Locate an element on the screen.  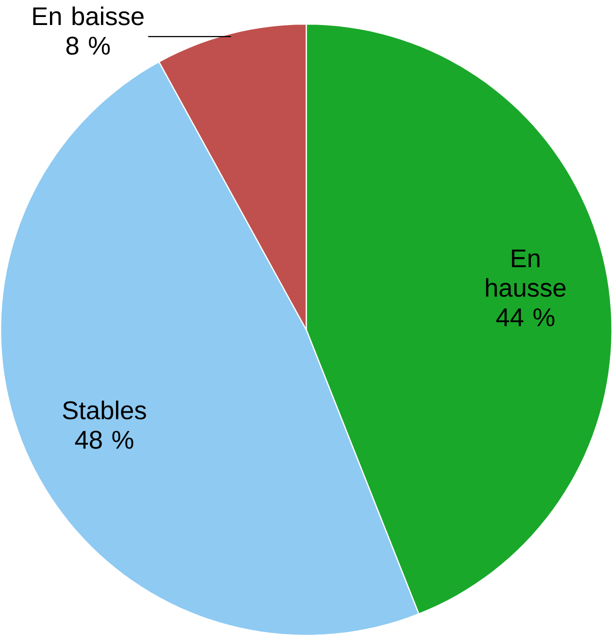
data-label: 8 % is located at coordinates (88, 45).